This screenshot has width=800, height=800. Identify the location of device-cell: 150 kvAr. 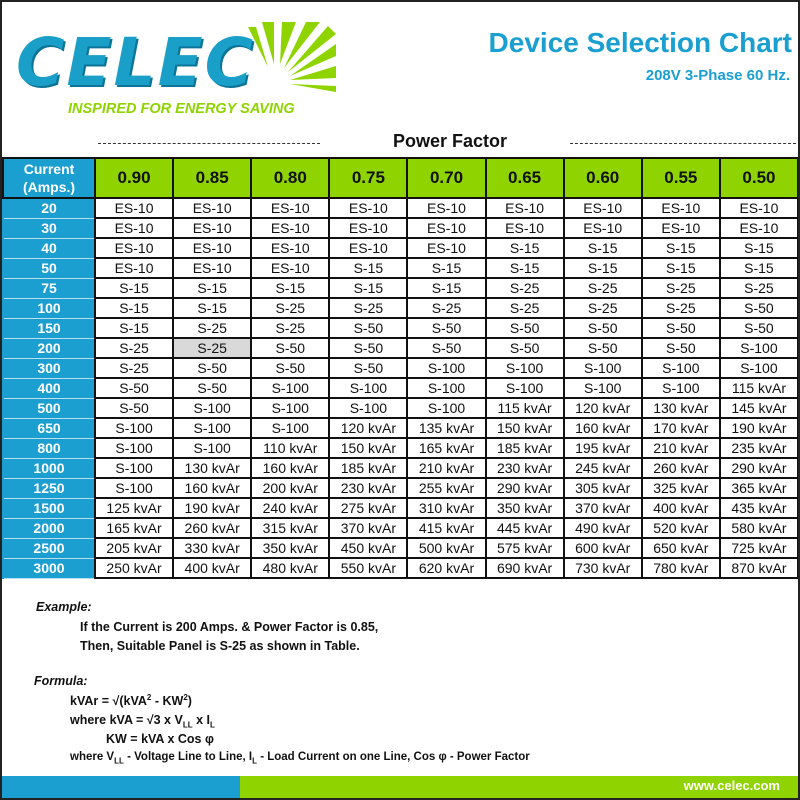
(368, 448).